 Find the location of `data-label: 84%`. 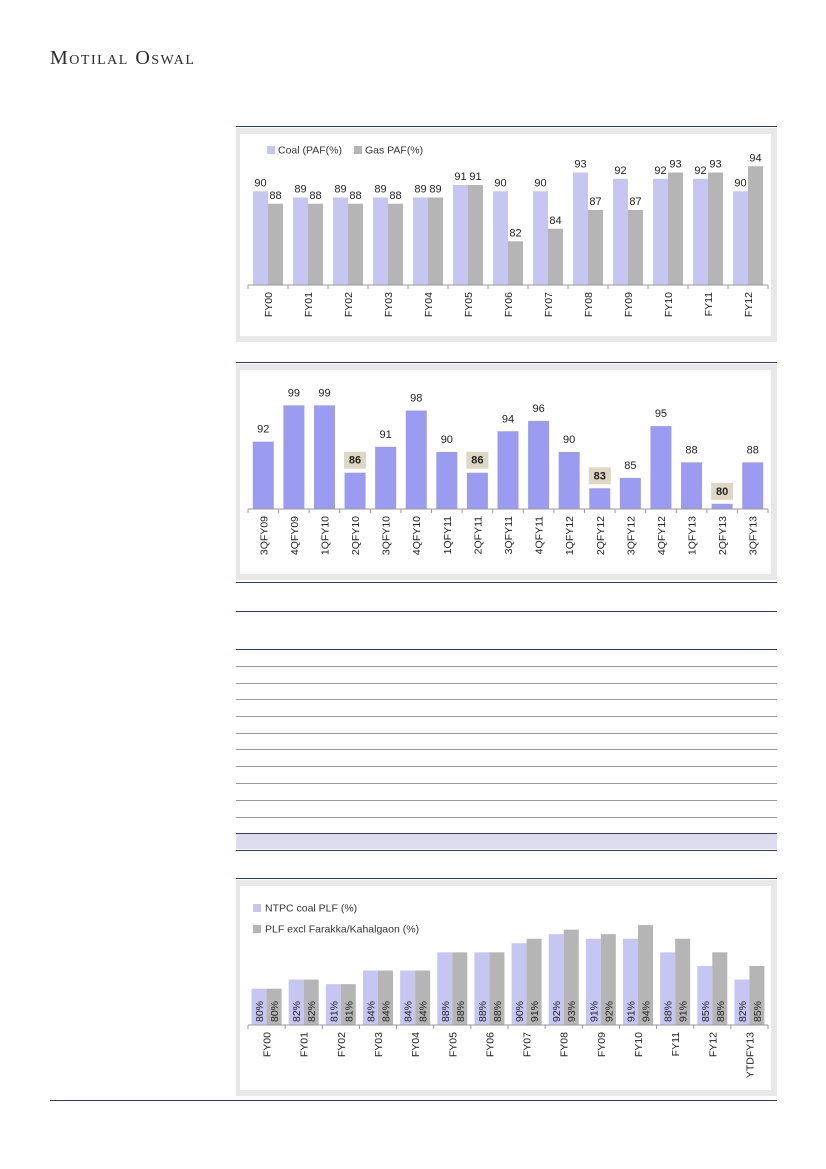

data-label: 84% is located at coordinates (409, 1011).